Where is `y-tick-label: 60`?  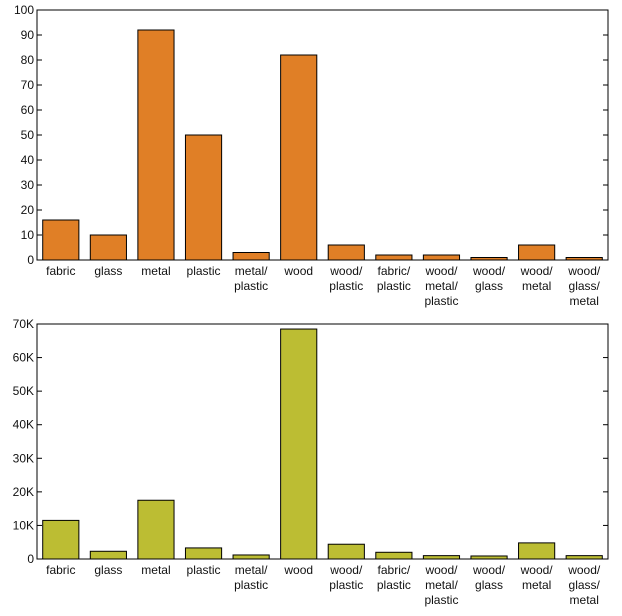
y-tick-label: 60 is located at coordinates (28, 110).